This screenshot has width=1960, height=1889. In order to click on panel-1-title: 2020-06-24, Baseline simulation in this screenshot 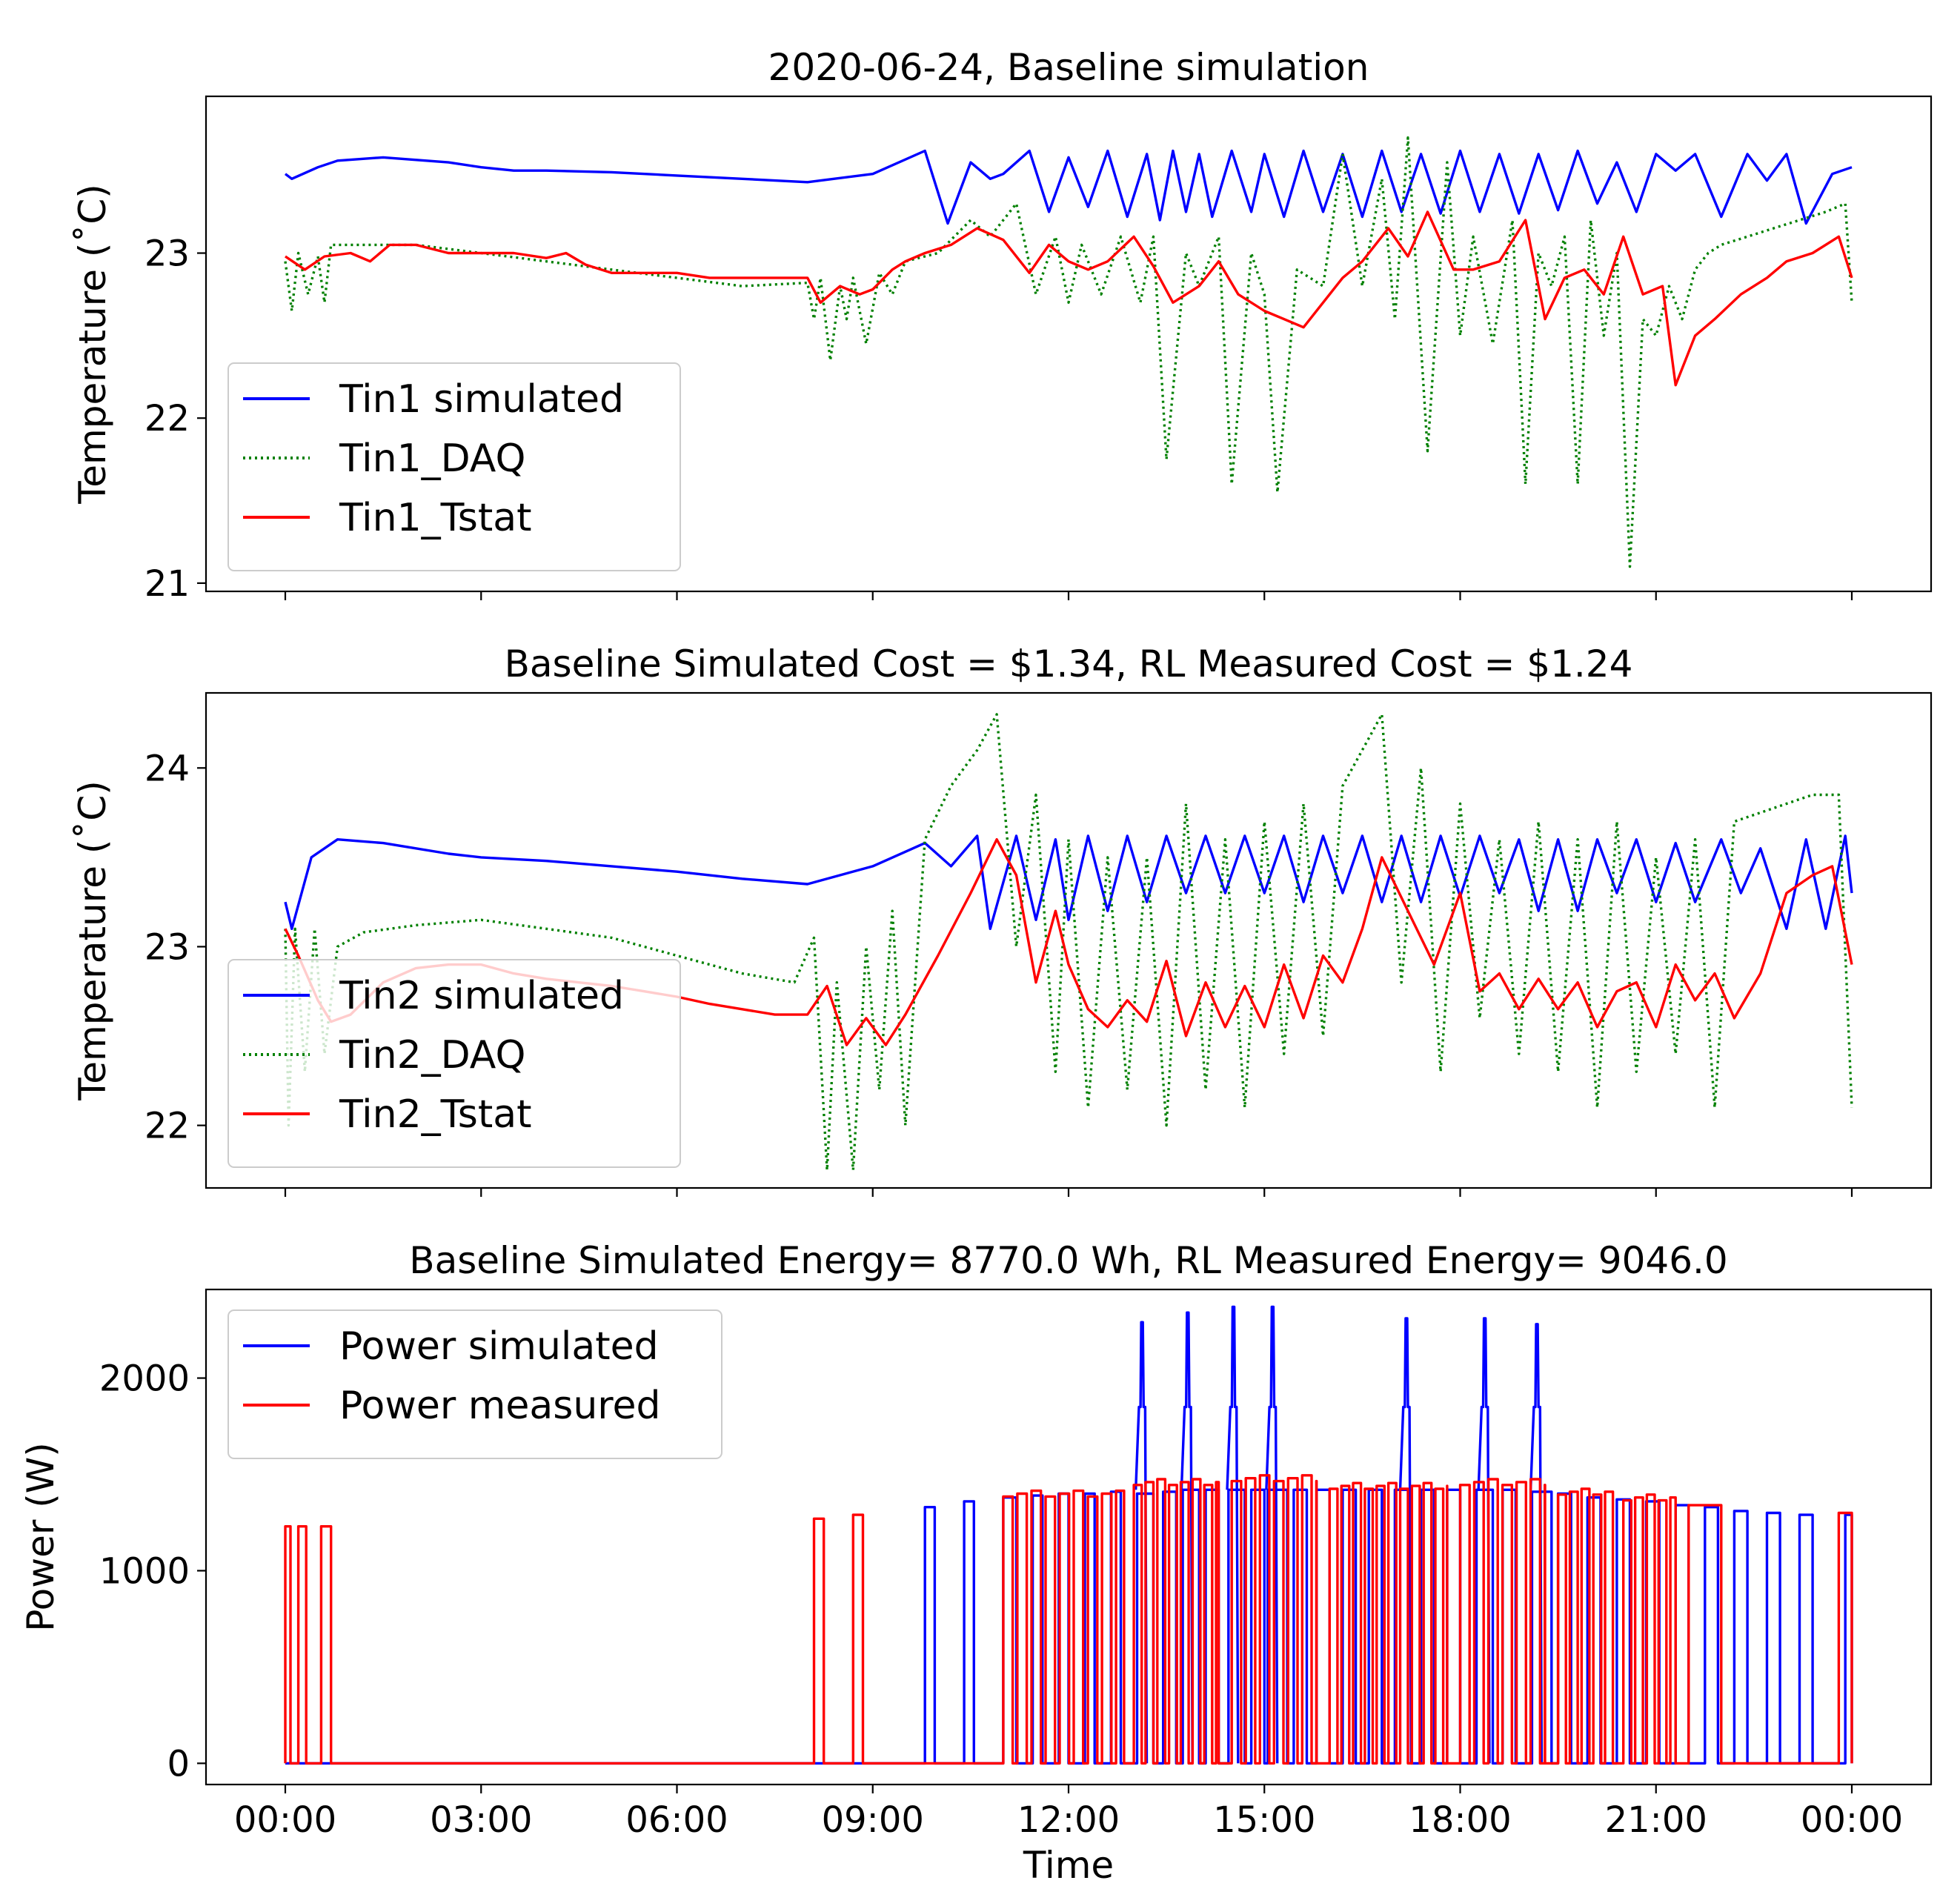, I will do `click(1068, 67)`.